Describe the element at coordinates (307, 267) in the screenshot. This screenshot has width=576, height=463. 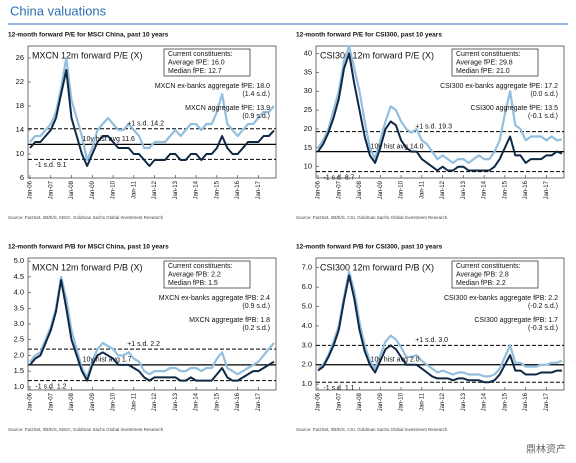
I see `y-tick-label: 7.0` at that location.